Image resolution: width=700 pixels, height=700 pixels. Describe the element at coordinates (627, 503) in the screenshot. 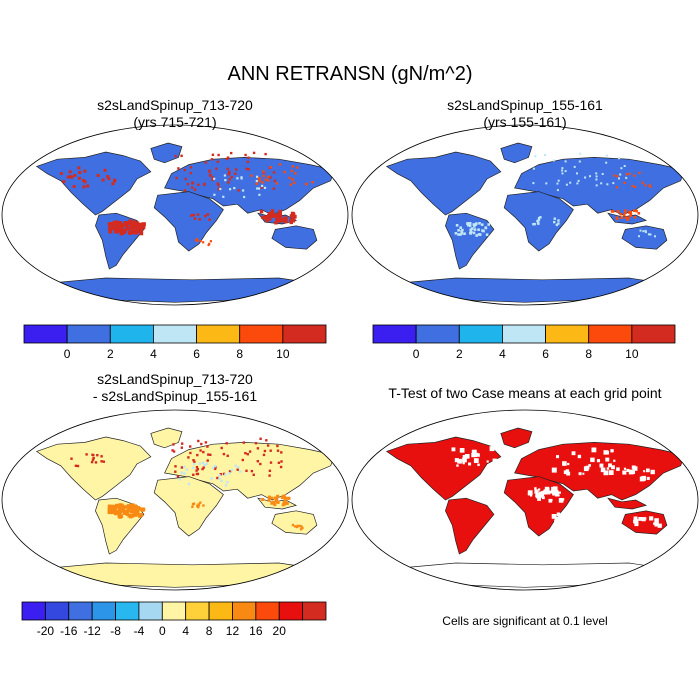

I see `land-indonesia-ttest` at that location.